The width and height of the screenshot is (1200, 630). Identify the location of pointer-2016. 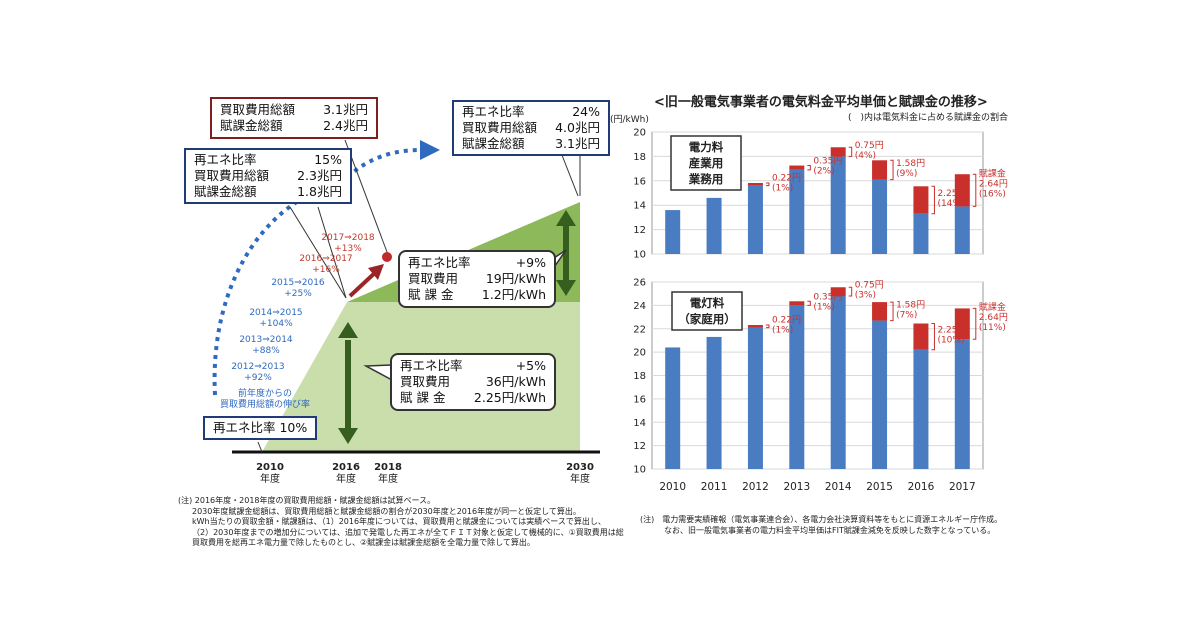
(332, 252).